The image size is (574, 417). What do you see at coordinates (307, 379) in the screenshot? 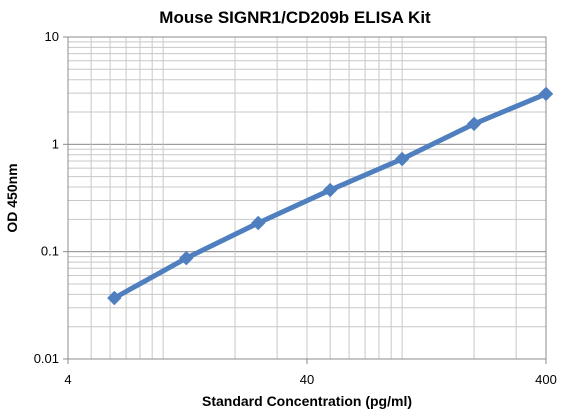
I see `x-tick-label: 40` at bounding box center [307, 379].